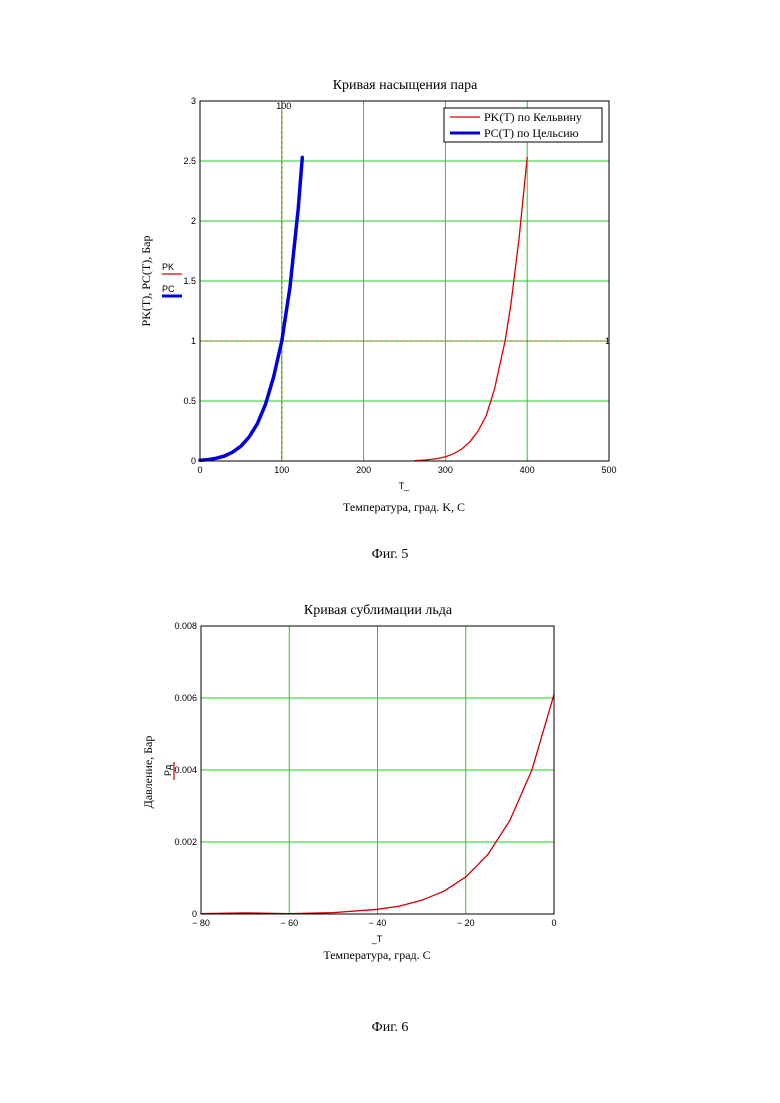 The image size is (780, 1103). Describe the element at coordinates (523, 125) in the screenshot. I see `legend: PK(T) по Кельвину PC(T) по Цельсию` at that location.